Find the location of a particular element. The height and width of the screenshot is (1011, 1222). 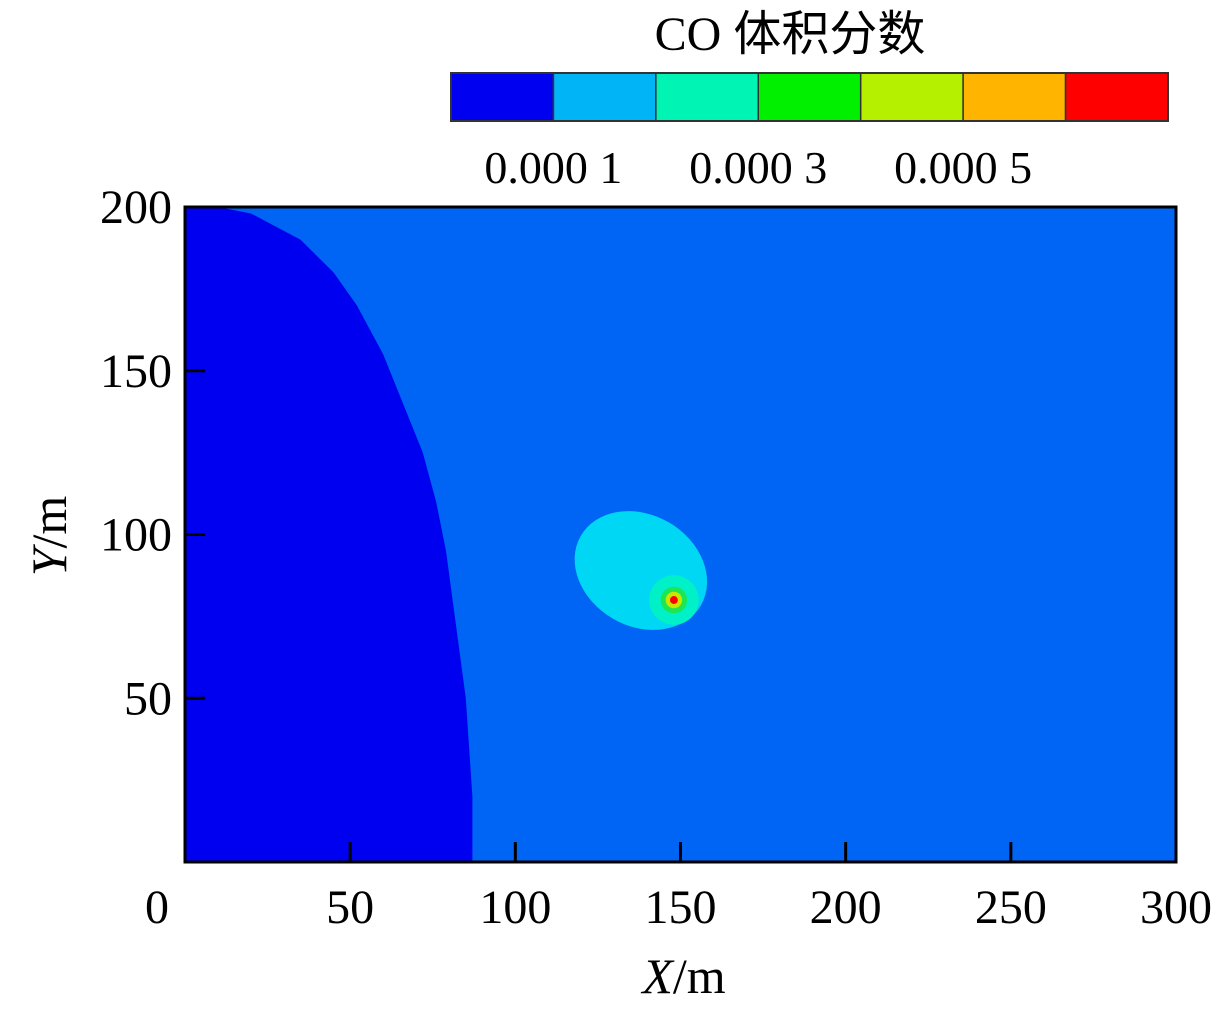

x-axis-unit: /m is located at coordinates (699, 976).